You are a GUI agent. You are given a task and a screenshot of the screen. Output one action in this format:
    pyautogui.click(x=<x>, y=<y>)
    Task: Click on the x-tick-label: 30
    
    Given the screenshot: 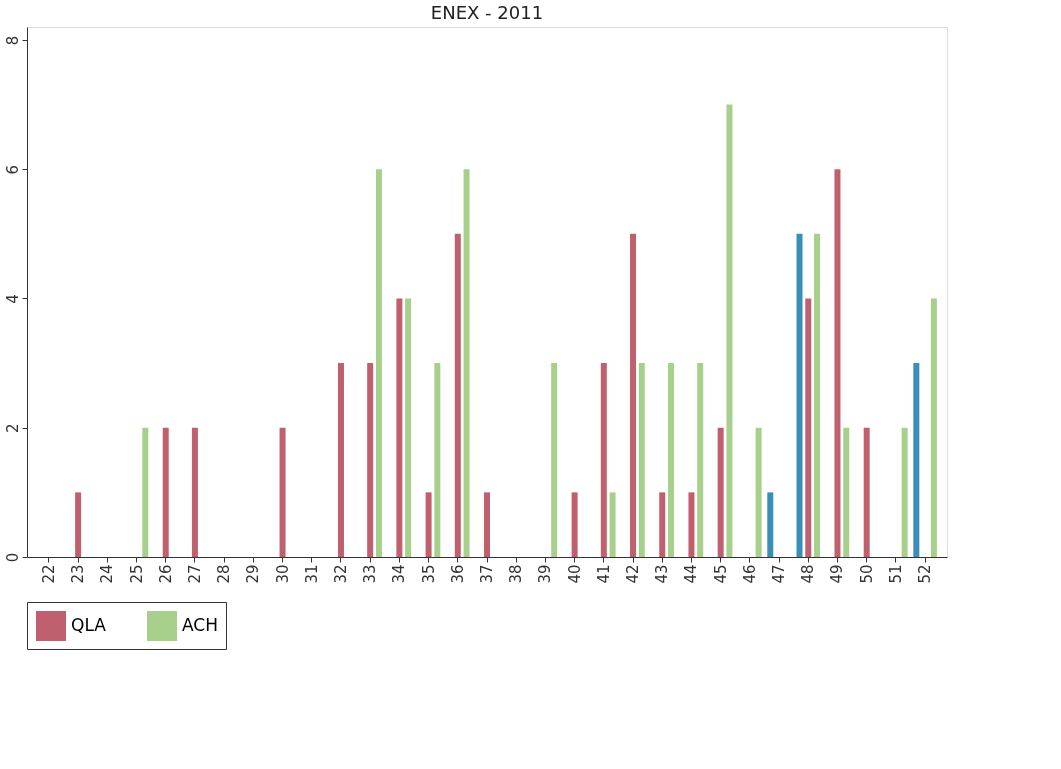 What is the action you would take?
    pyautogui.click(x=282, y=574)
    